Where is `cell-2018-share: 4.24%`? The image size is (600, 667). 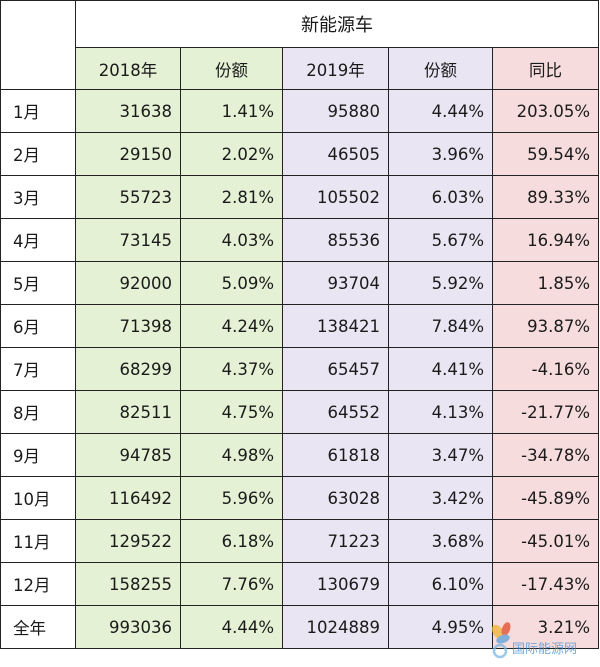 cell-2018-share: 4.24% is located at coordinates (231, 326).